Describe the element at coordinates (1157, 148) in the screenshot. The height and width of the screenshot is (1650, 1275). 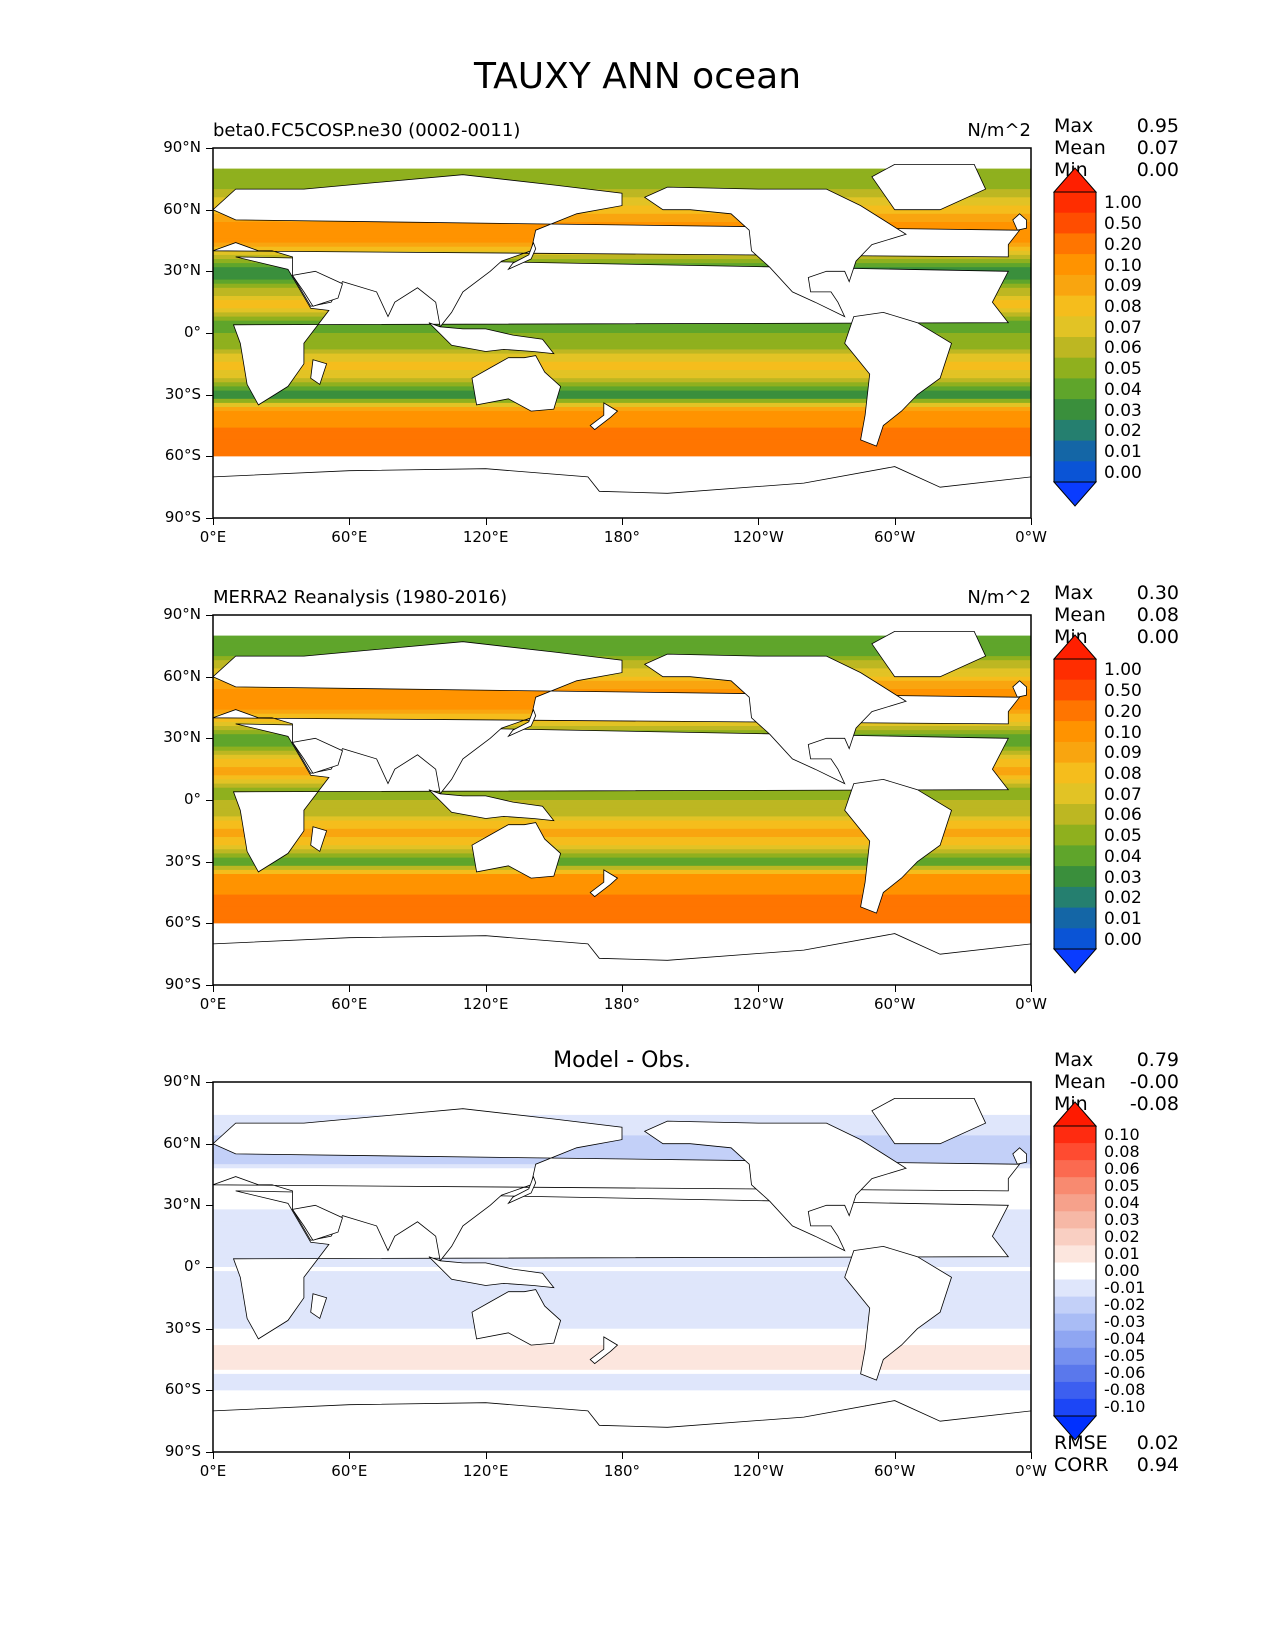
I see `stat-value-mean: 0.07` at that location.